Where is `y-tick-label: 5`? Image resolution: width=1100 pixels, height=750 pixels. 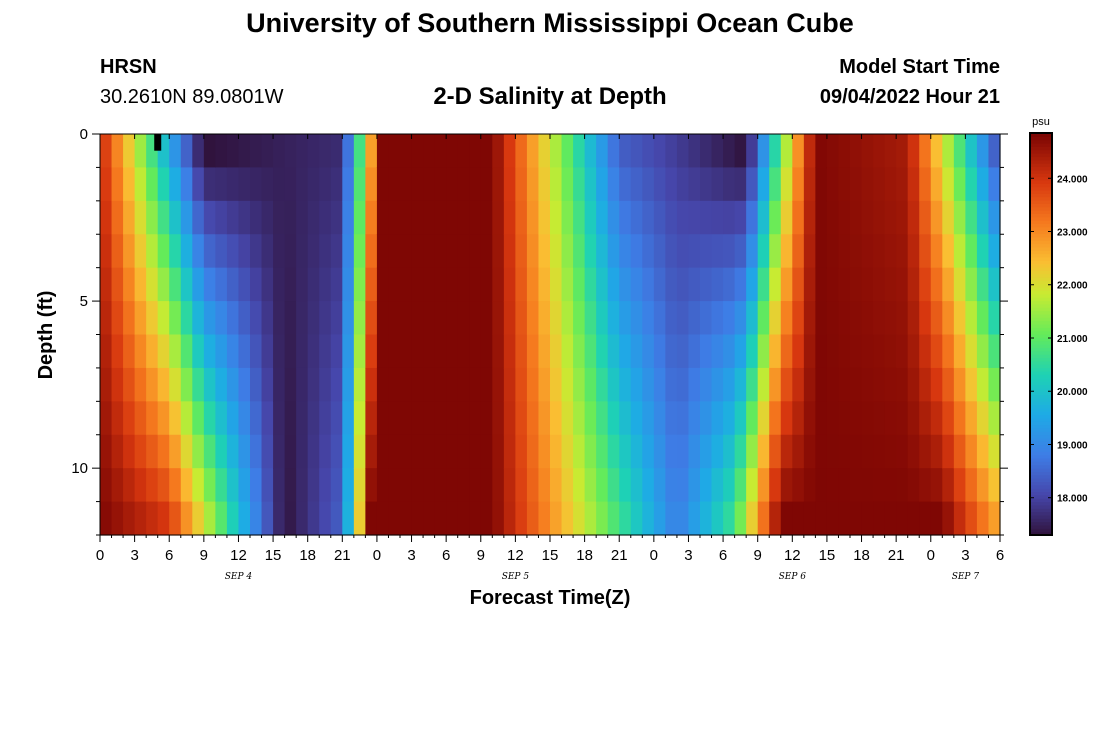 y-tick-label: 5 is located at coordinates (84, 301).